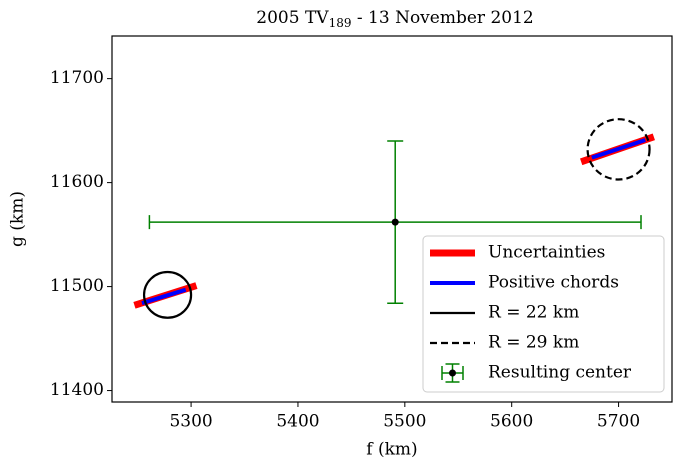 This screenshot has width=673, height=459. I want to click on y-tick-label: 11500, so click(77, 286).